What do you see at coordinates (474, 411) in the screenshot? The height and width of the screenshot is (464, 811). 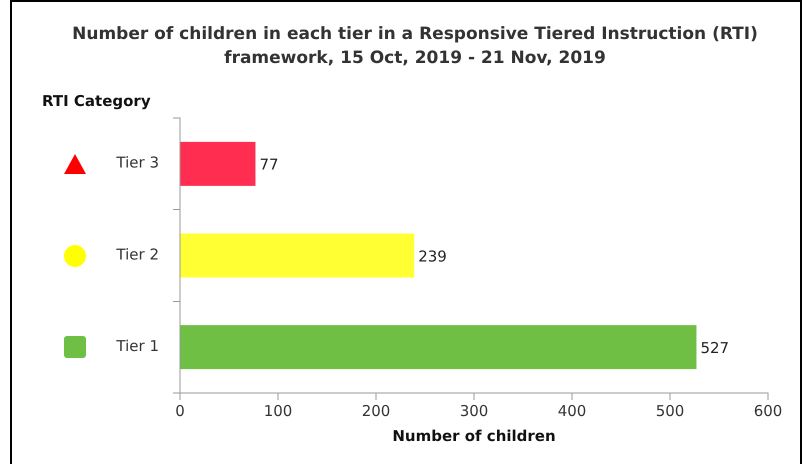 I see `x-tick-label: 300` at bounding box center [474, 411].